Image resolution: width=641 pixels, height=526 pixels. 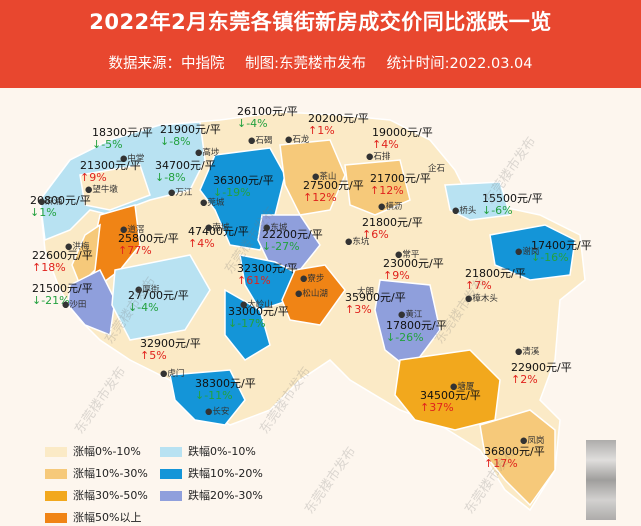 I want to click on place-name: 企石, so click(x=437, y=169).